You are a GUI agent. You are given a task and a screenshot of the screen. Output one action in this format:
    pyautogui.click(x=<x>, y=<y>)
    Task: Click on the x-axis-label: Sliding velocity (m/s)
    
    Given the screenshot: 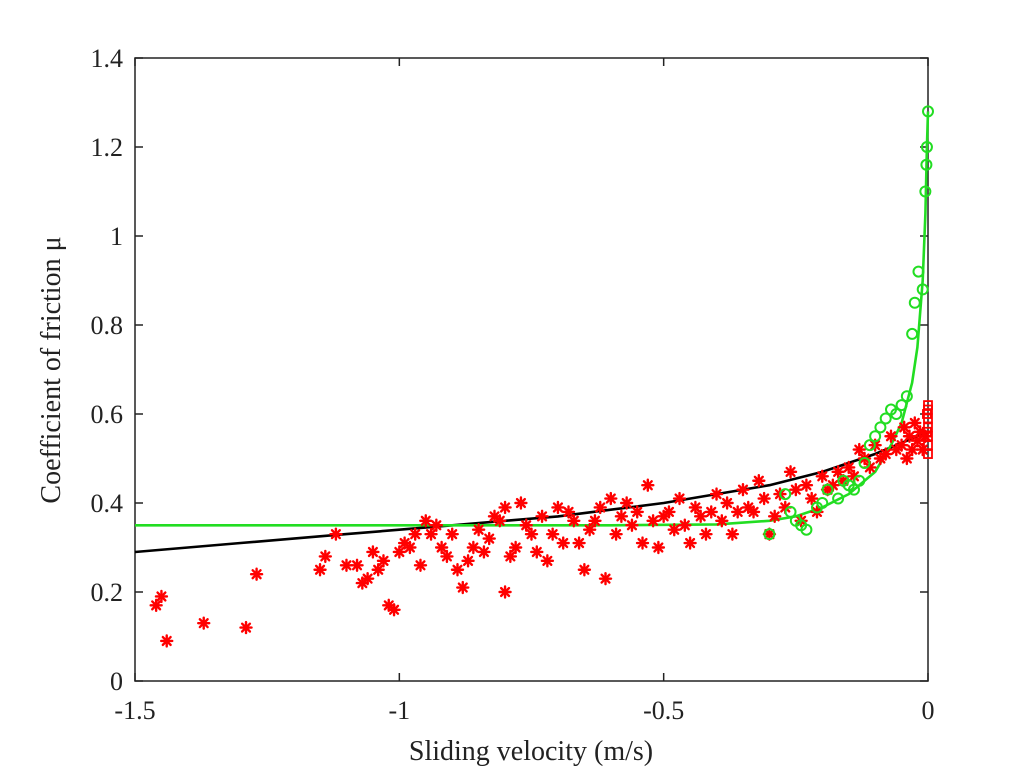 What is the action you would take?
    pyautogui.click(x=531, y=751)
    